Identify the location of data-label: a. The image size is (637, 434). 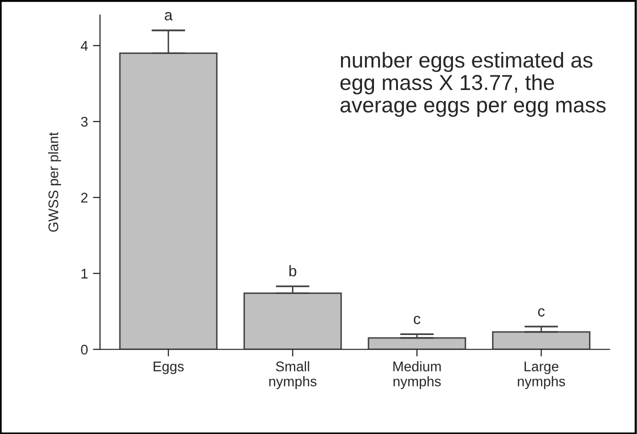
(168, 16).